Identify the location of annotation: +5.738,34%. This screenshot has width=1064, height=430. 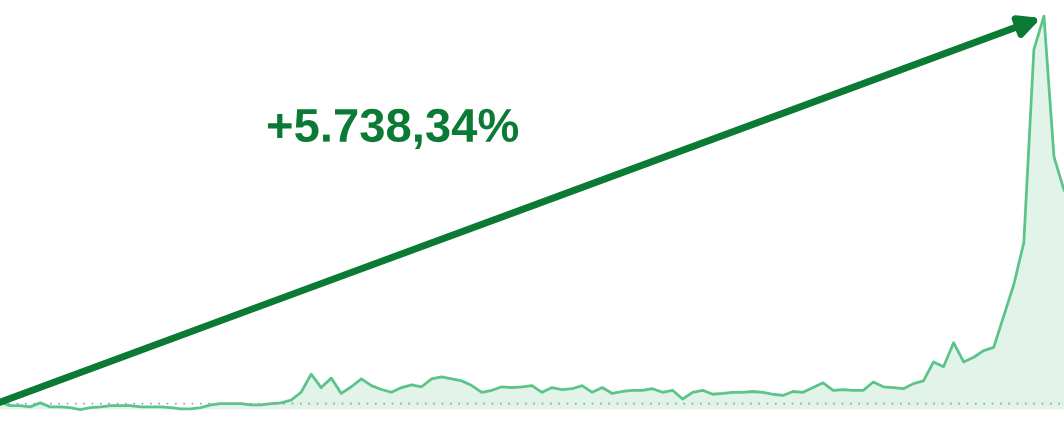
(393, 128).